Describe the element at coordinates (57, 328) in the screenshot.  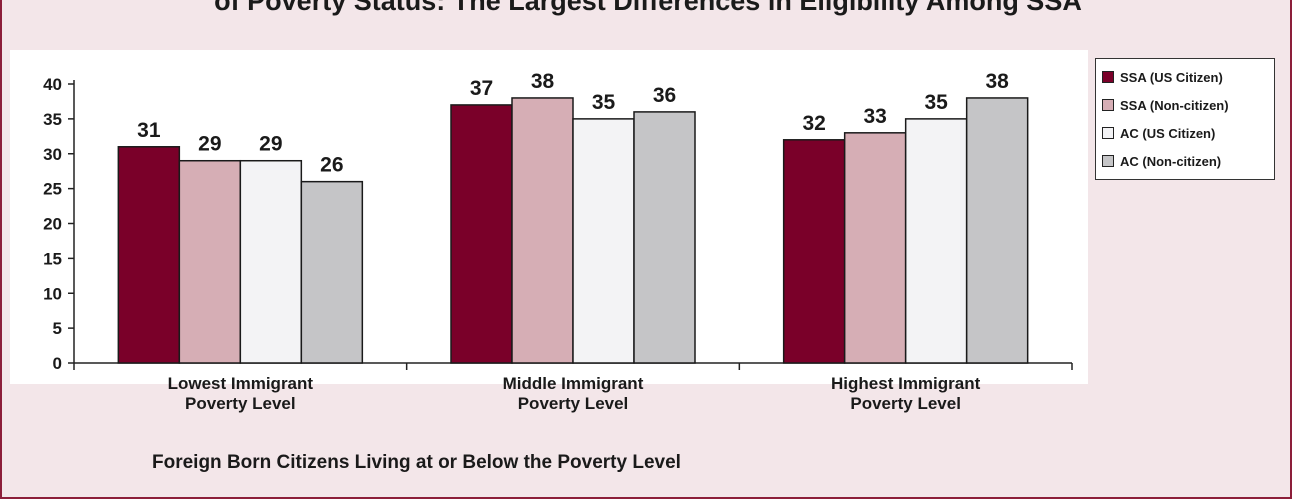
I see `y-tick-label: 5` at that location.